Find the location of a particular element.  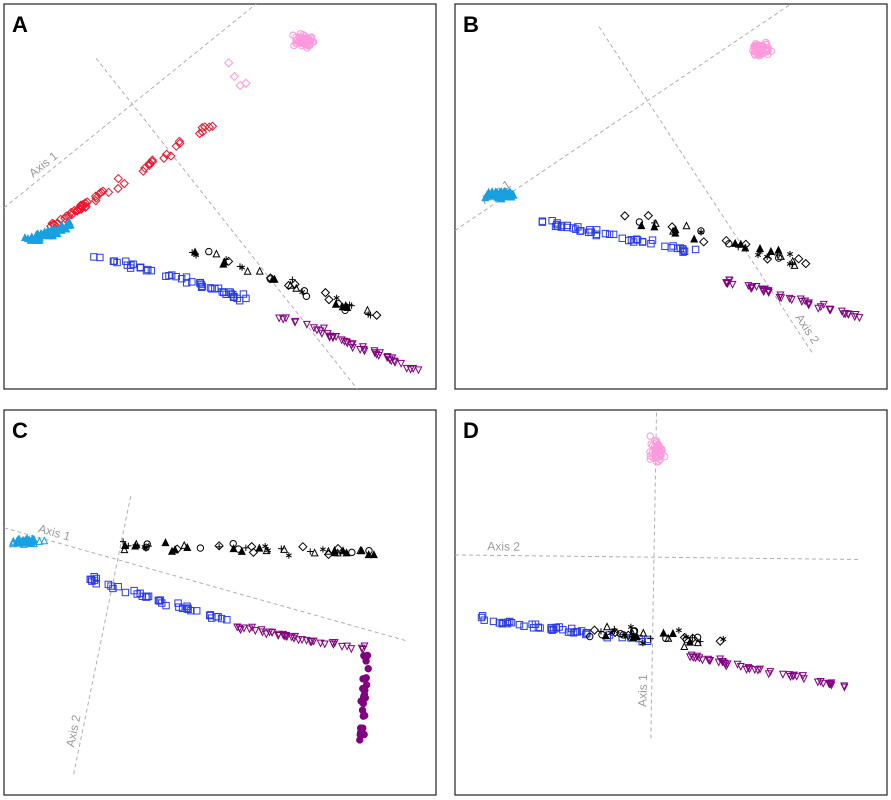

panel-label: B is located at coordinates (471, 24).